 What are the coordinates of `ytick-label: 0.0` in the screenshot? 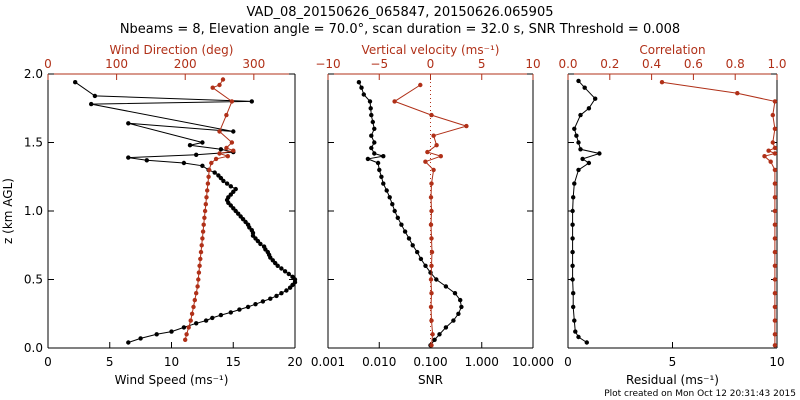 It's located at (33, 348).